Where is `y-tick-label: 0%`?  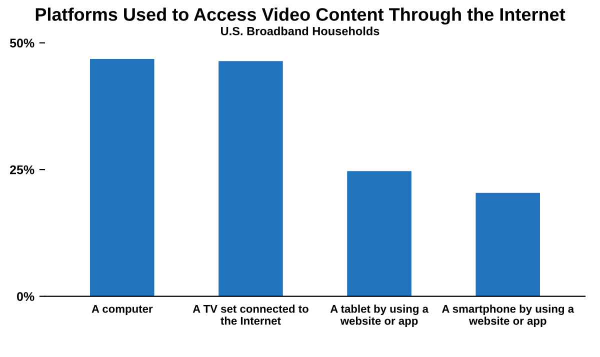 y-tick-label: 0% is located at coordinates (25, 296).